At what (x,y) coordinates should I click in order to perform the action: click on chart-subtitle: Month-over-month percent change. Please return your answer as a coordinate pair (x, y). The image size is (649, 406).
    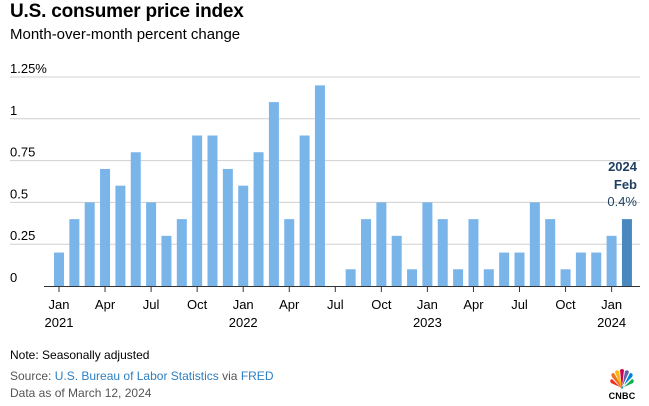
    Looking at the image, I should click on (125, 34).